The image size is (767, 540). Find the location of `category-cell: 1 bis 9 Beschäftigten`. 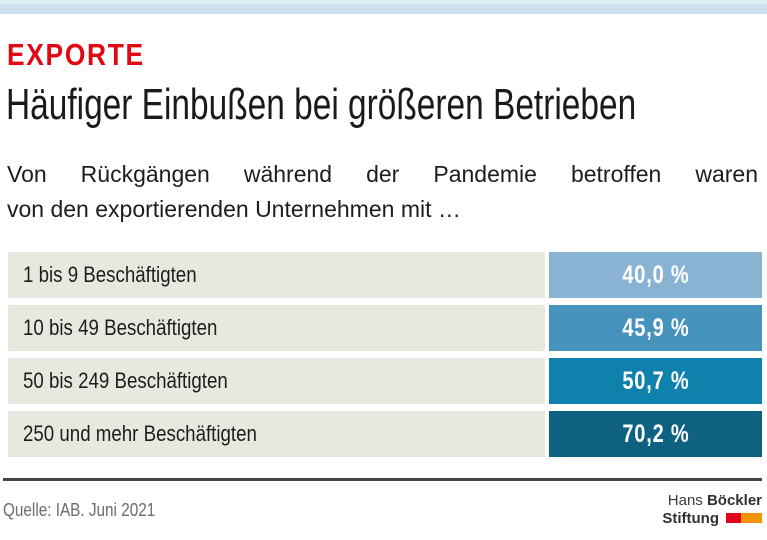

category-cell: 1 bis 9 Beschäftigten is located at coordinates (276, 275).